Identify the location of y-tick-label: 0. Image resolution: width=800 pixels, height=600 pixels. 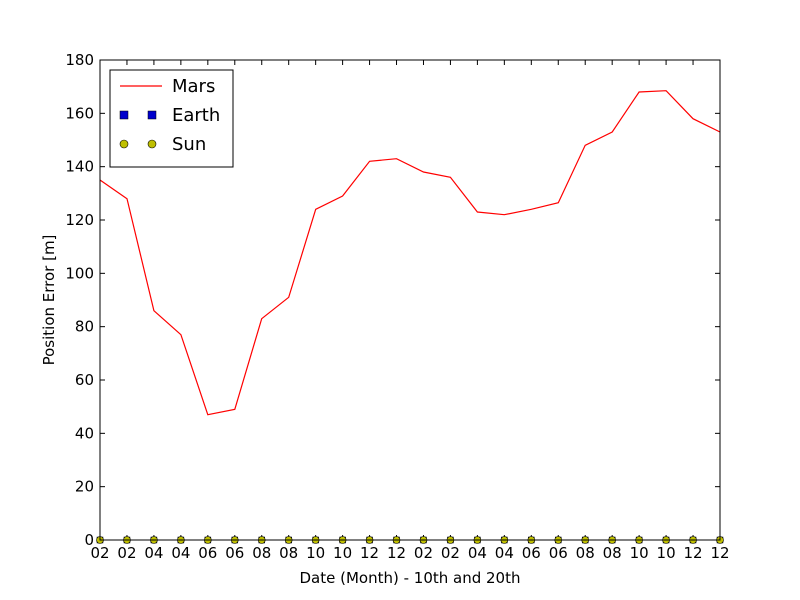
(89, 540).